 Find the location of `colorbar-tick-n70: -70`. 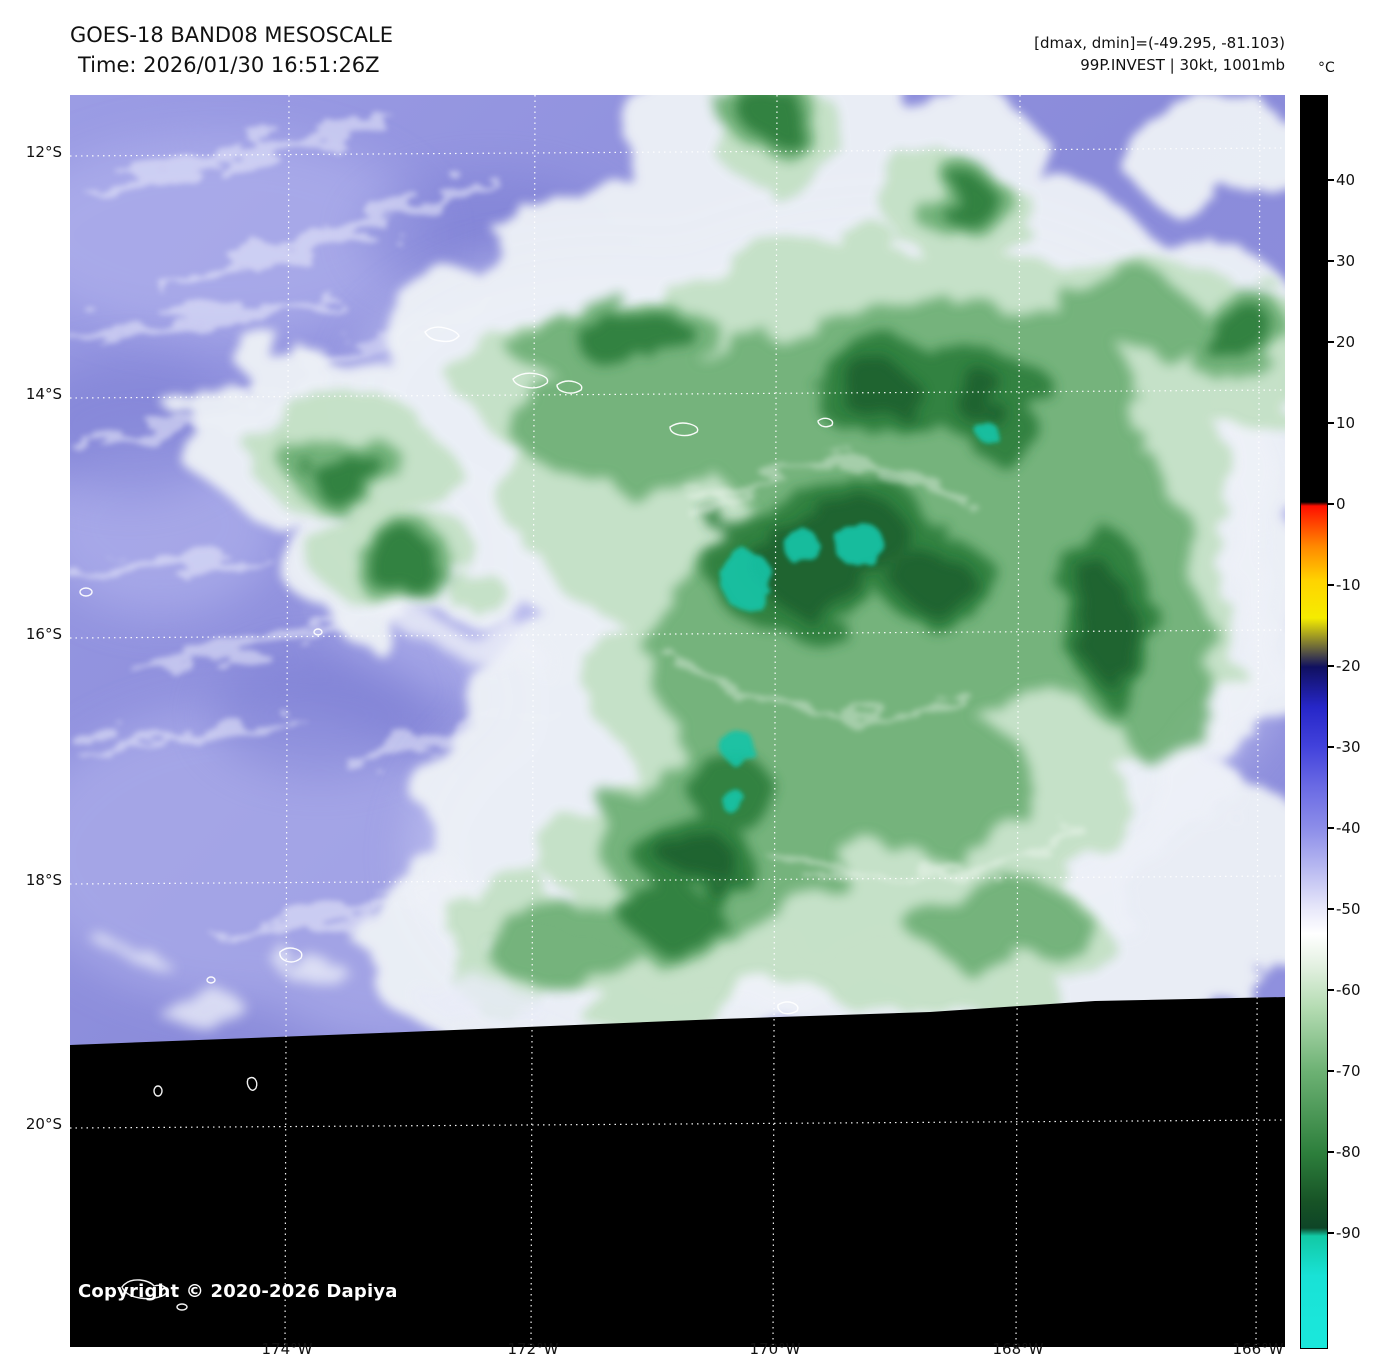

colorbar-tick-n70: -70 is located at coordinates (1348, 1071).